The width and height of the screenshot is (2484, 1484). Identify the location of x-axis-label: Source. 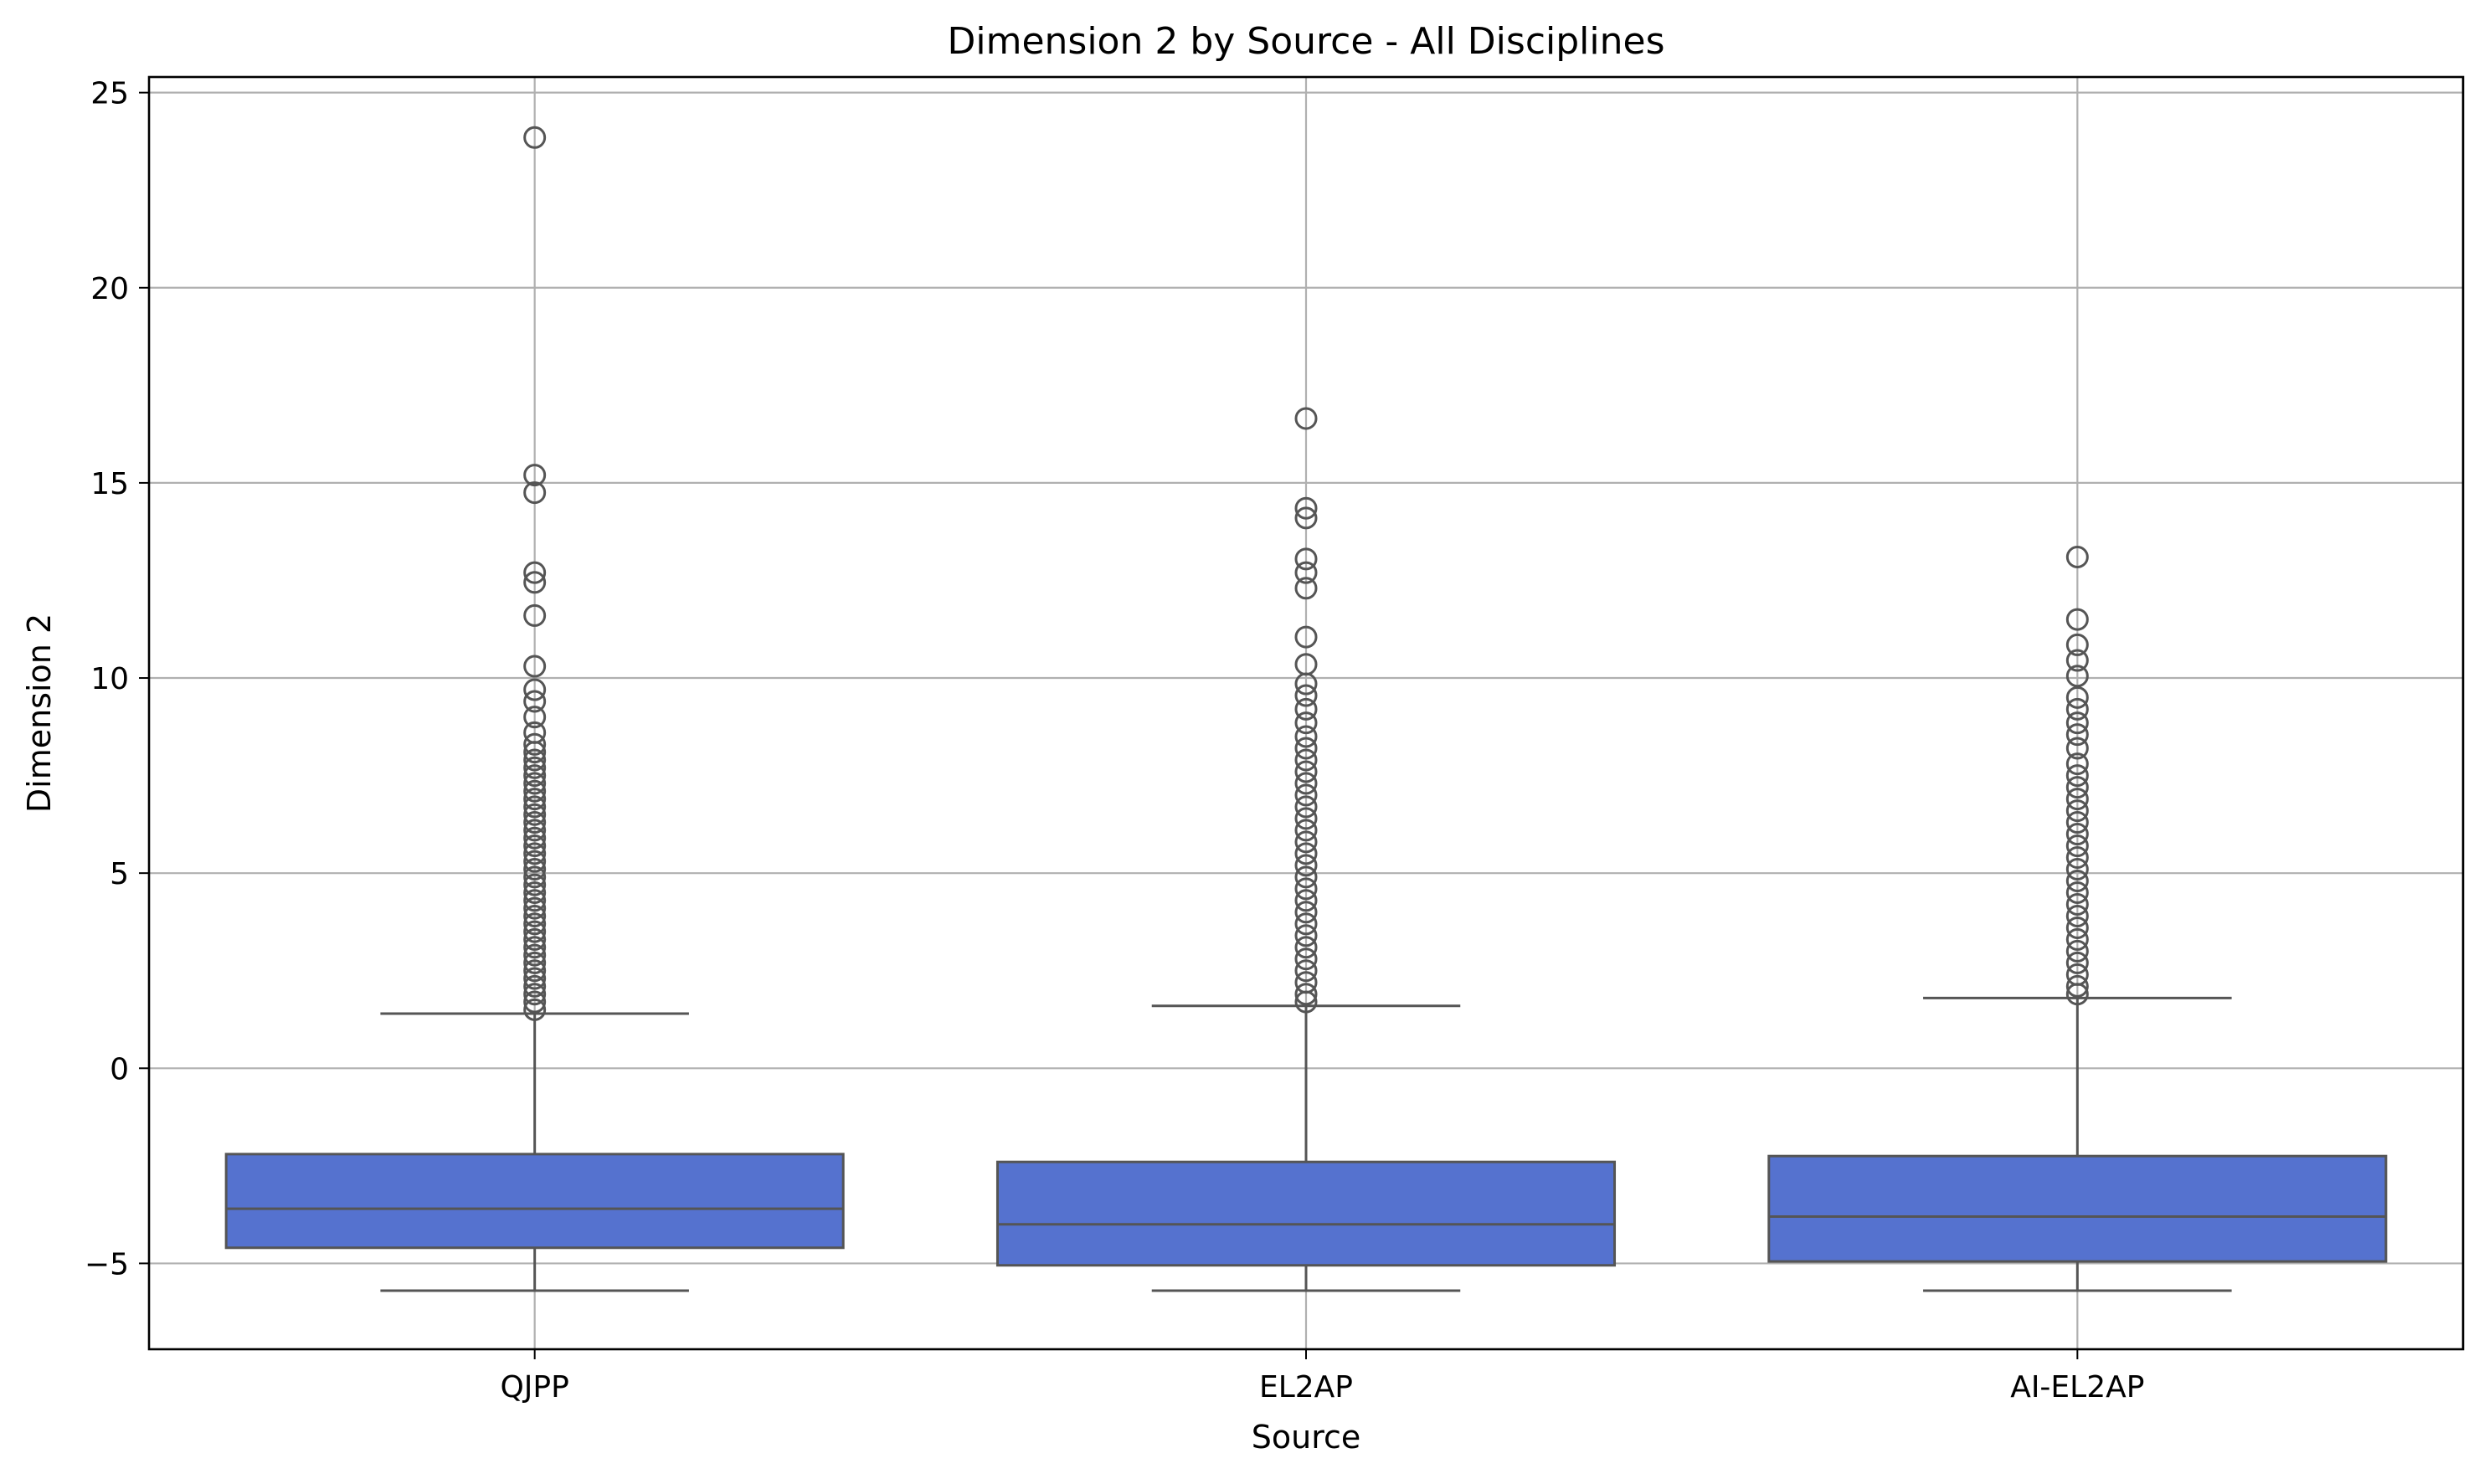
(1307, 1437).